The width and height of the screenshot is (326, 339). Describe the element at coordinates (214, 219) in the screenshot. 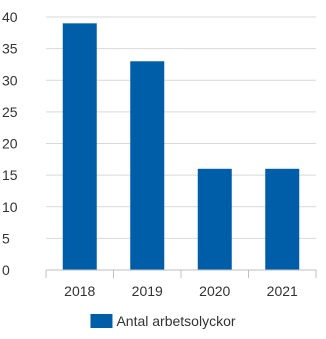

I see `bar-2020` at that location.